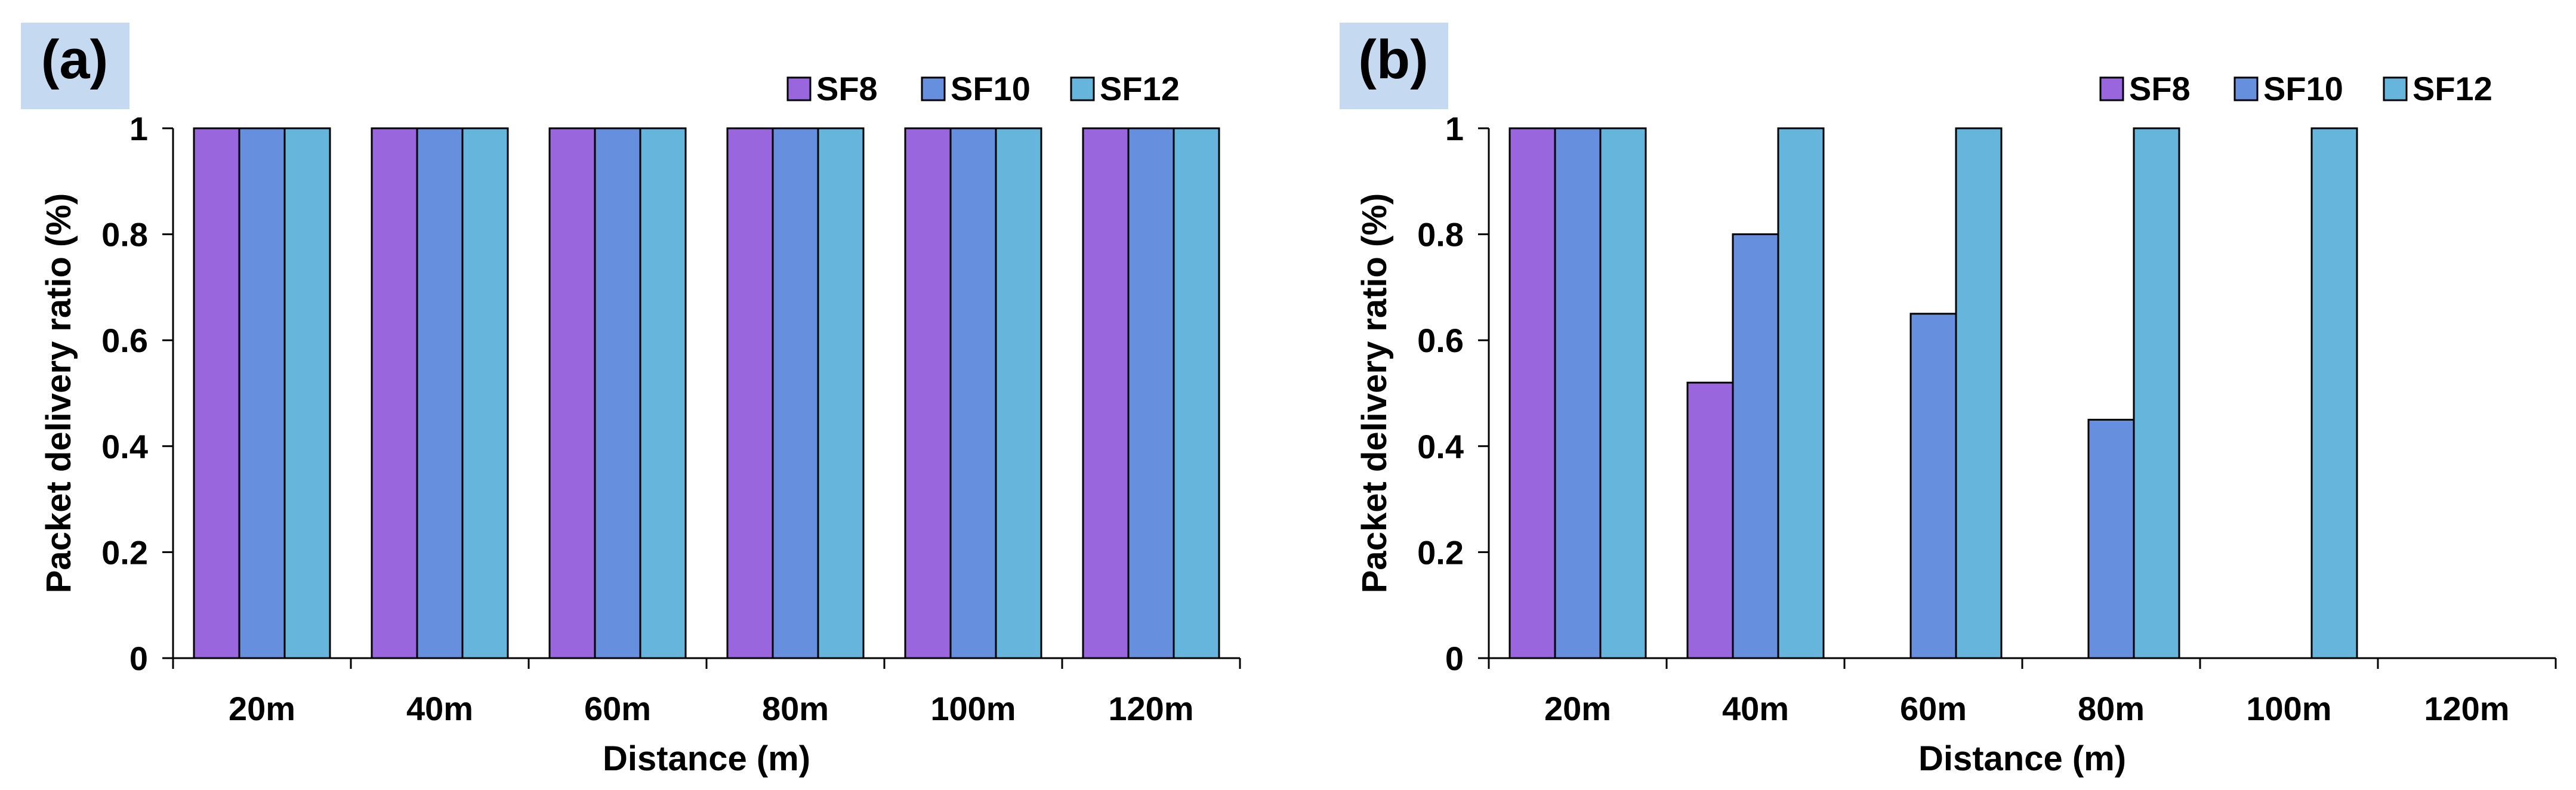 Image resolution: width=2576 pixels, height=790 pixels. What do you see at coordinates (973, 393) in the screenshot?
I see `bar-sf10-100m` at bounding box center [973, 393].